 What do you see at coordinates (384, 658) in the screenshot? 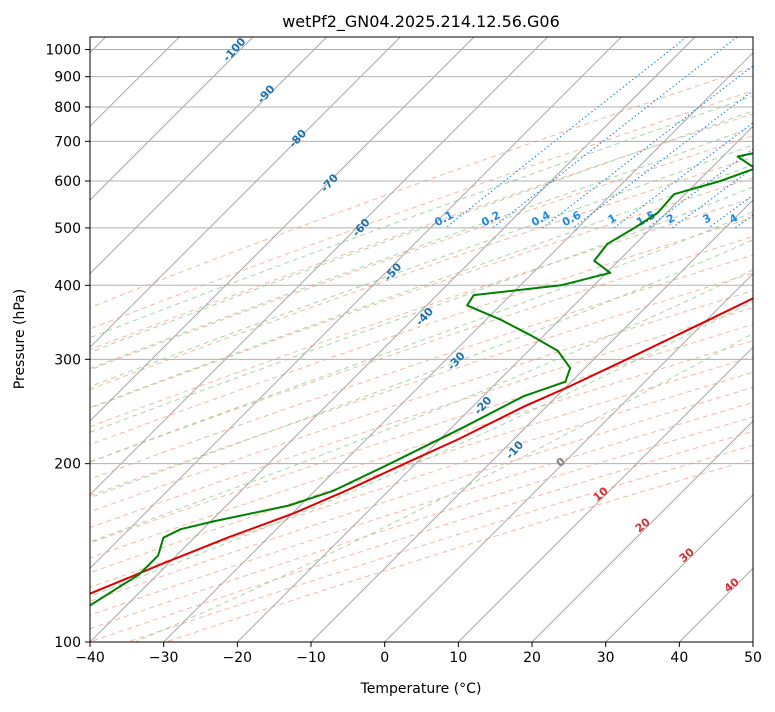
I see `x-tick-label: 0` at bounding box center [384, 658].